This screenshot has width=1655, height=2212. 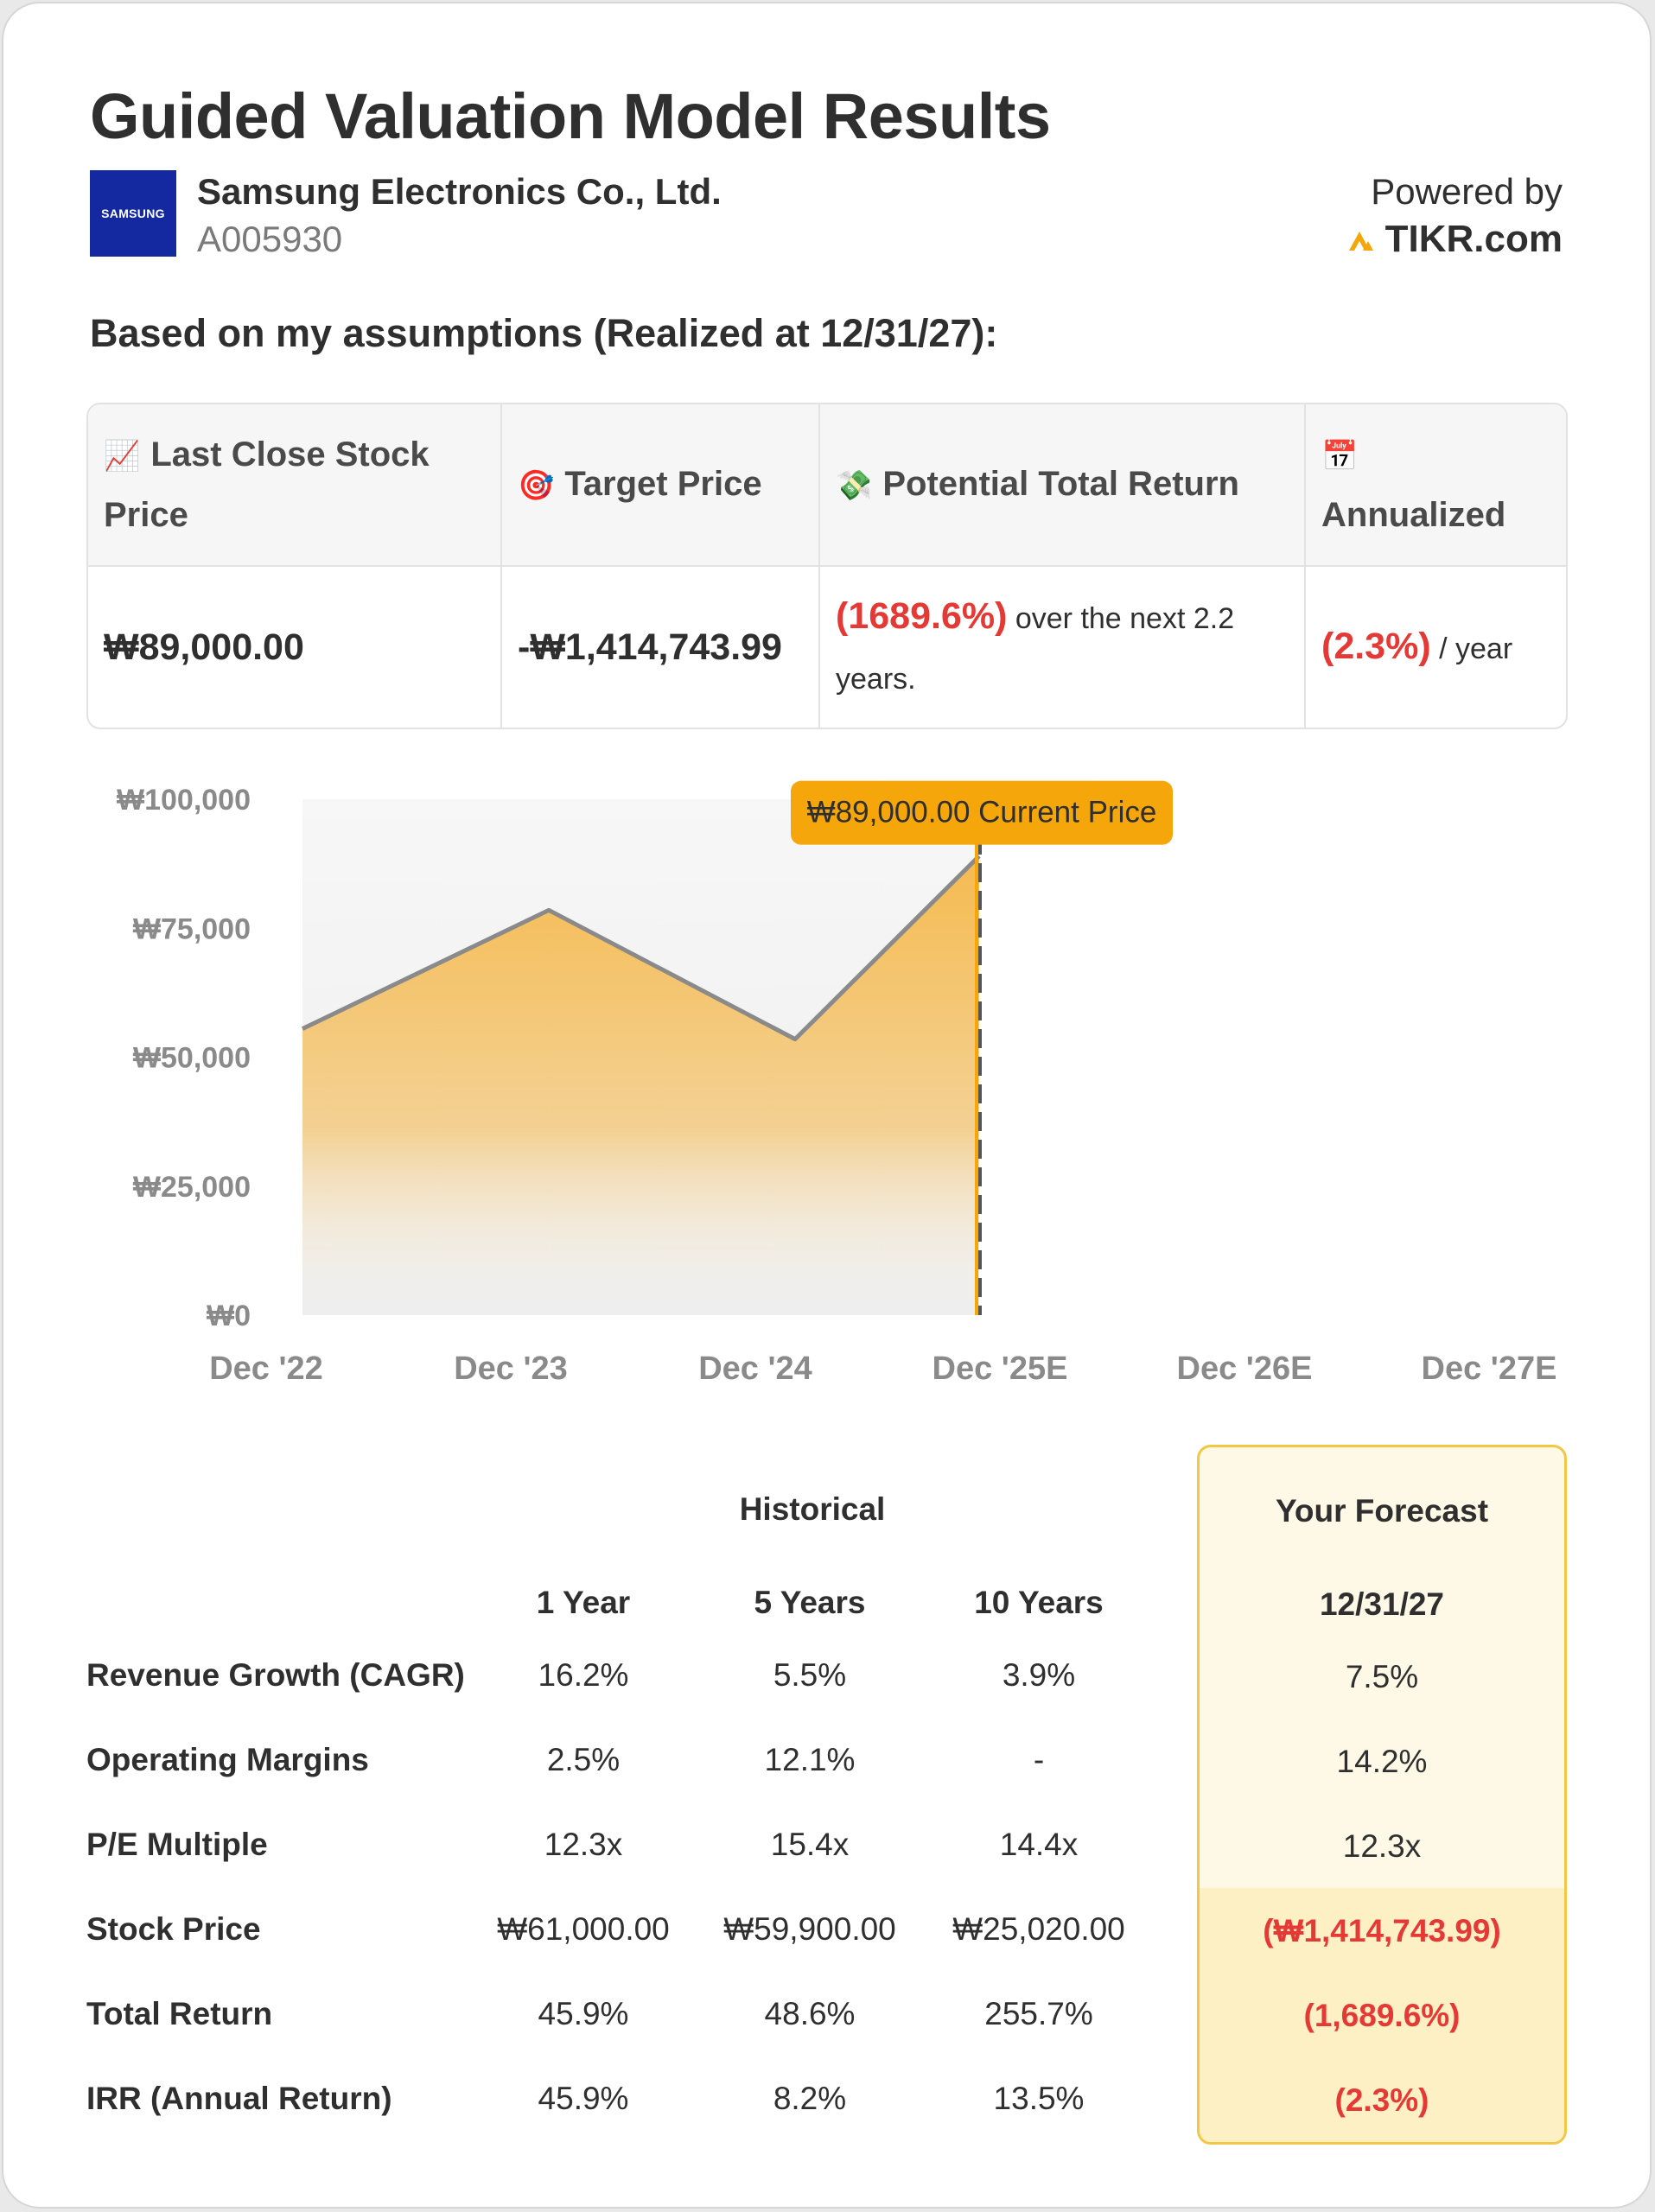 I want to click on header-label: Annualized, so click(x=1413, y=515).